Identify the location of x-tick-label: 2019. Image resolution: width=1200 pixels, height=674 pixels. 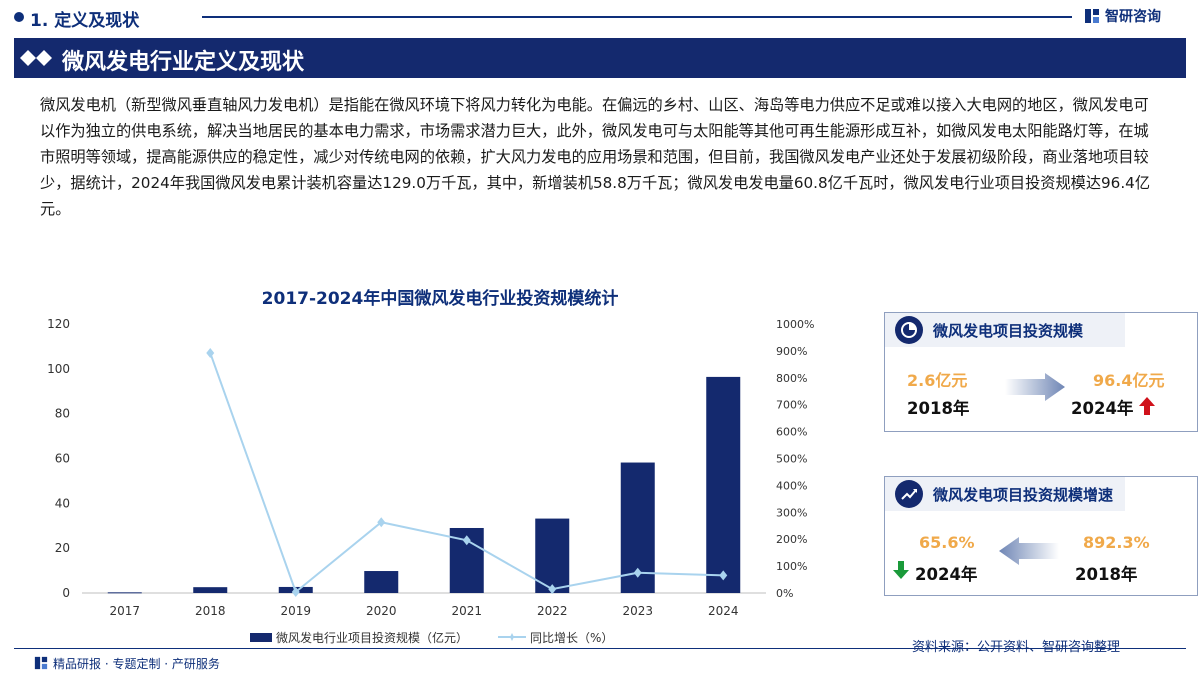
(295, 611).